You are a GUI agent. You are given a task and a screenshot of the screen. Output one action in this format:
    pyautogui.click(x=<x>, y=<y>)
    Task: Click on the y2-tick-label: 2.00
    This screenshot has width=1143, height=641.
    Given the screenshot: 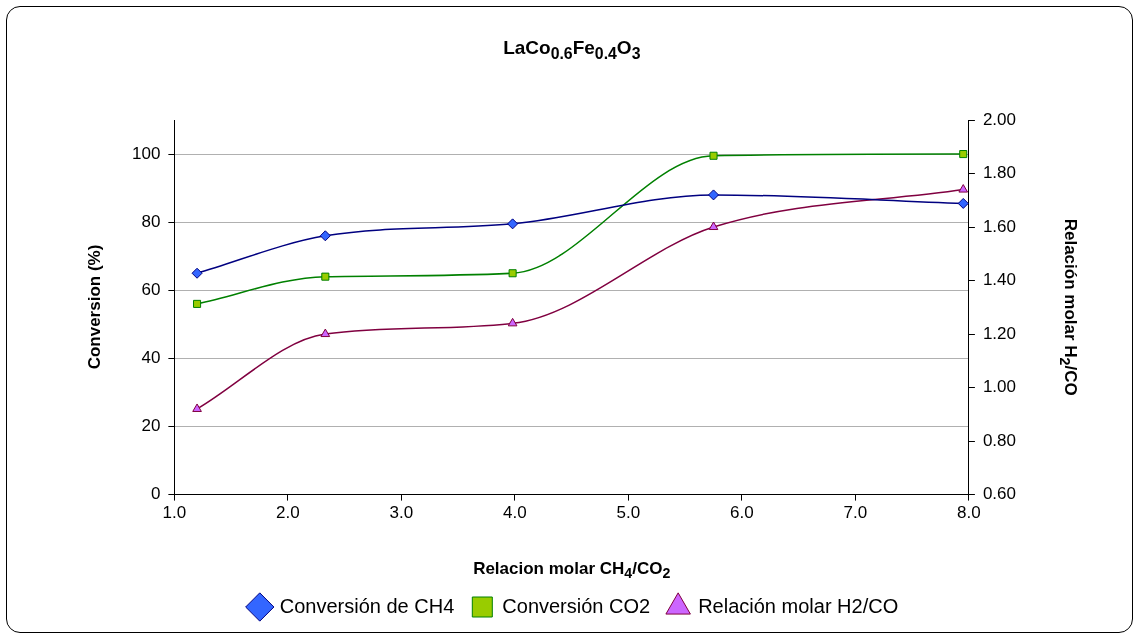 What is the action you would take?
    pyautogui.click(x=999, y=119)
    